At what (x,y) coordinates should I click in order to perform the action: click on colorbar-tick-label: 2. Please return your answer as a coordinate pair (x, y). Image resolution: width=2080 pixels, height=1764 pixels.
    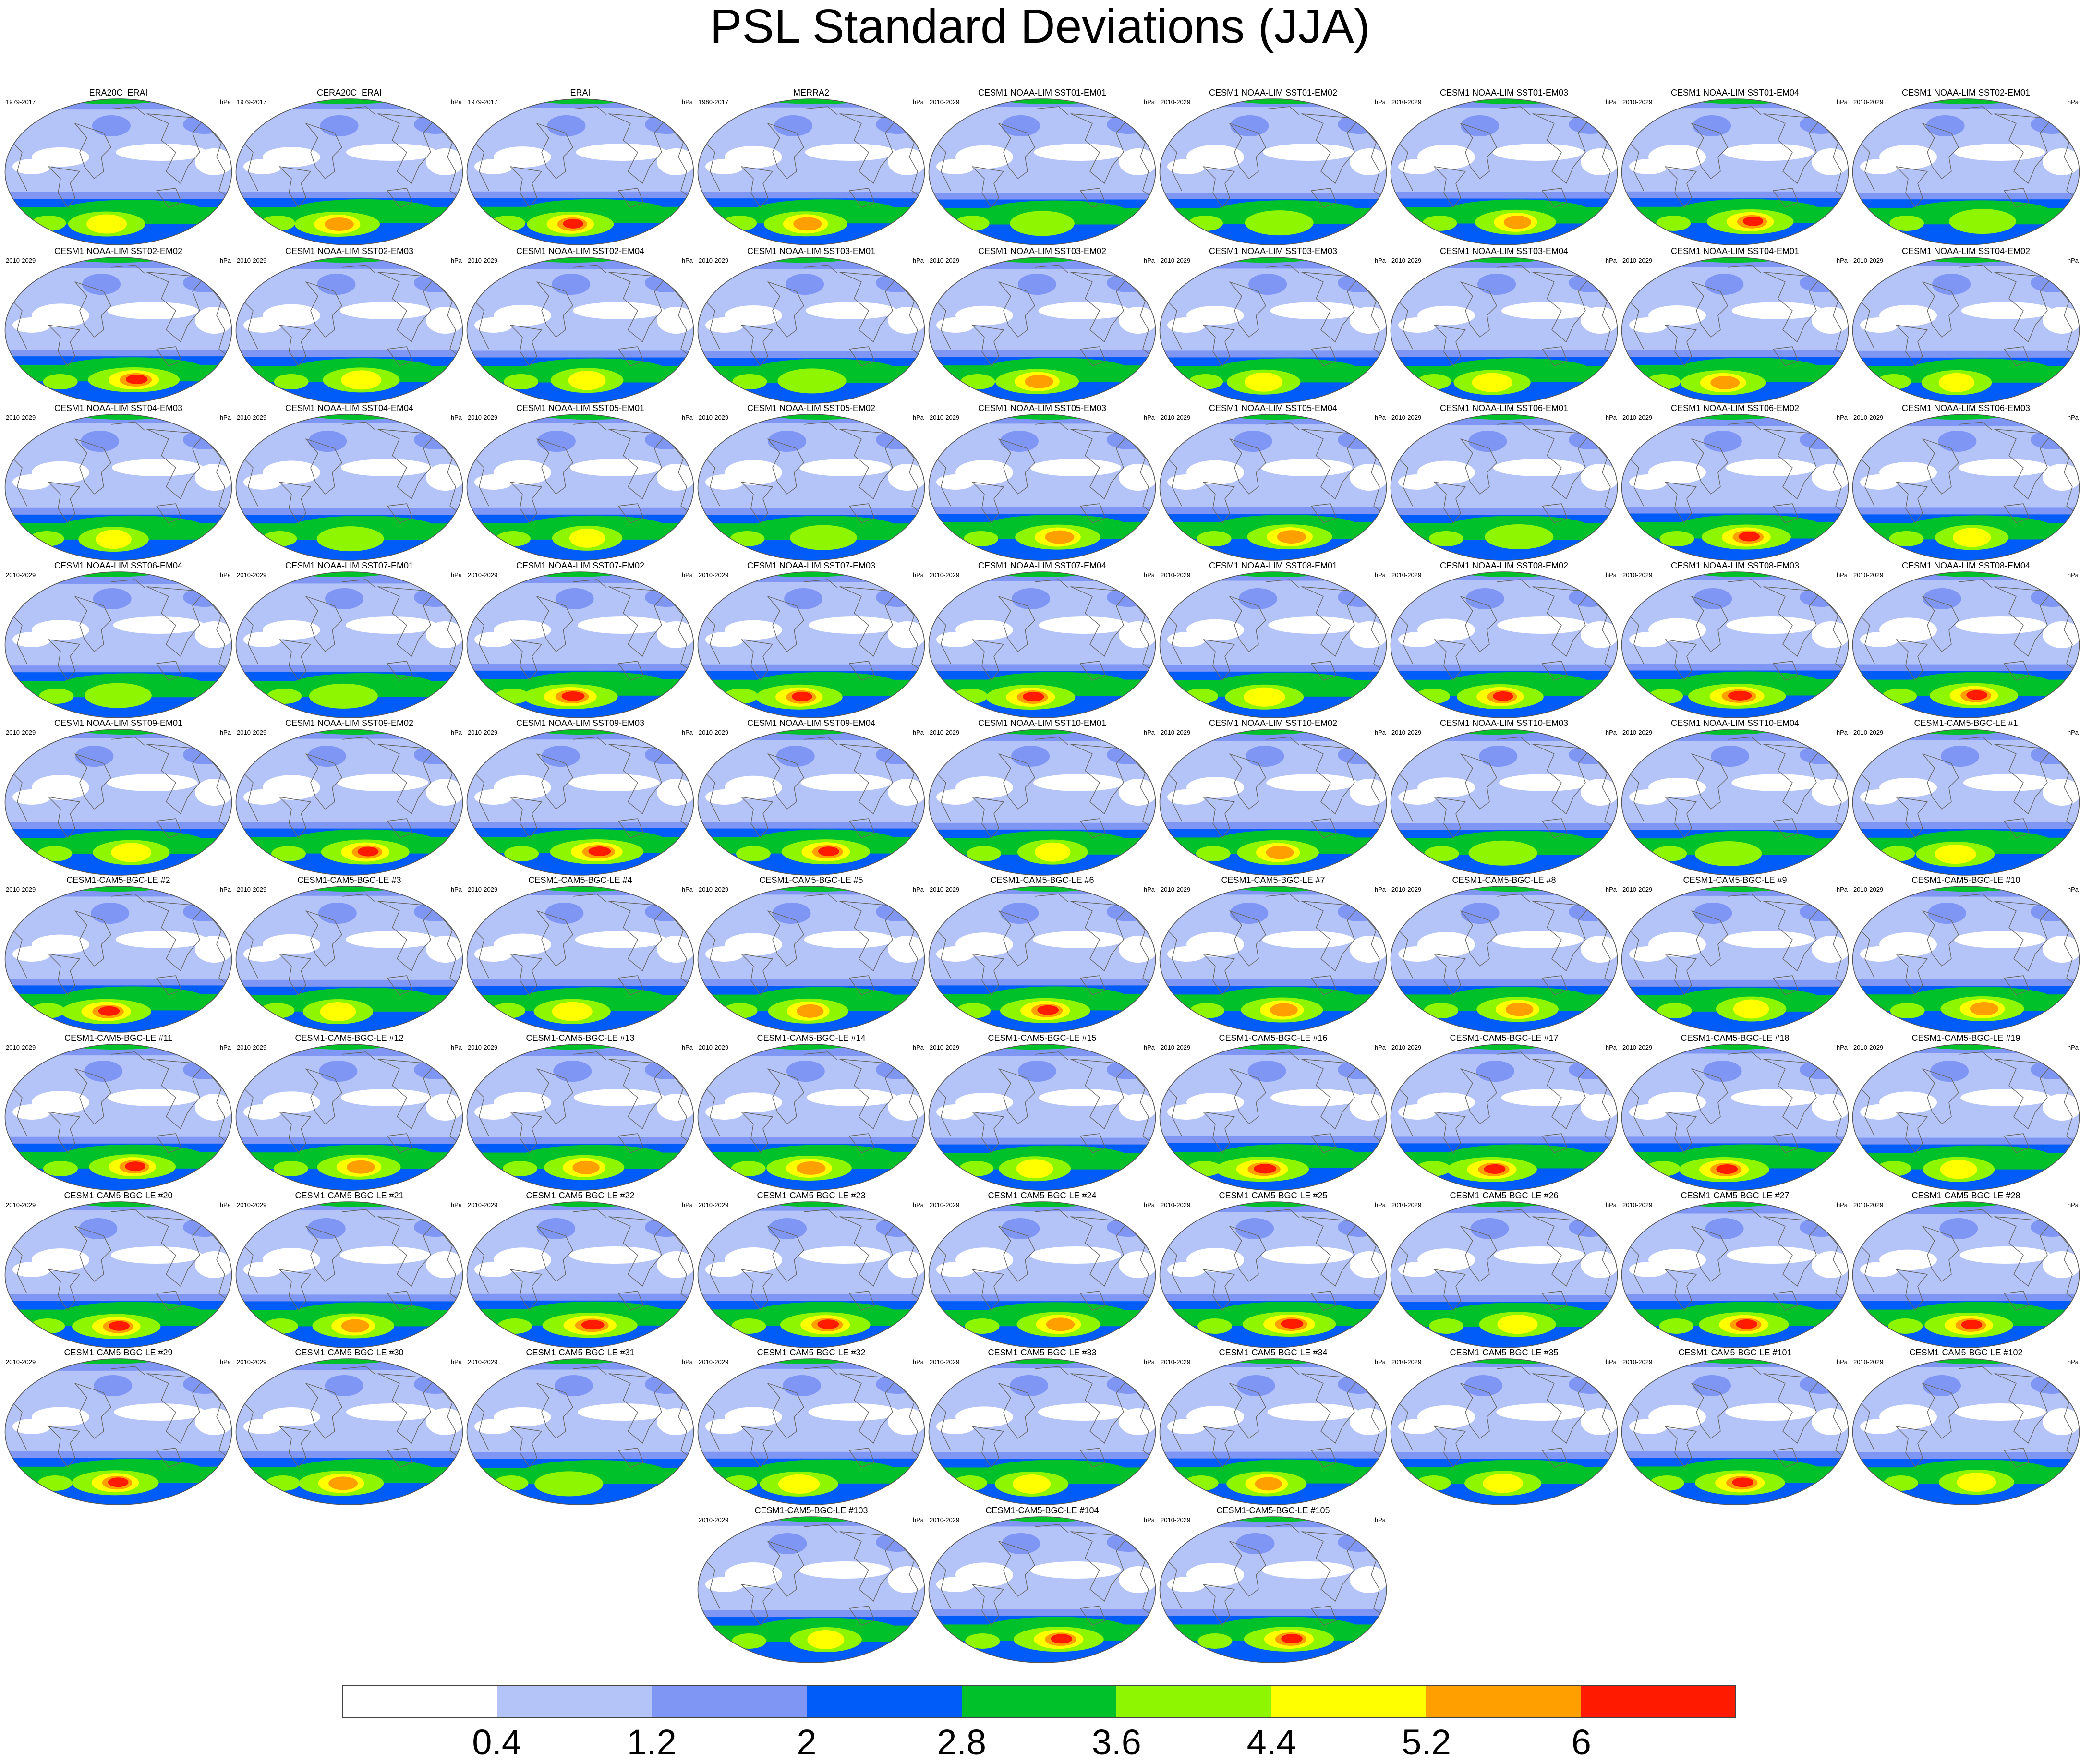
    Looking at the image, I should click on (807, 1742).